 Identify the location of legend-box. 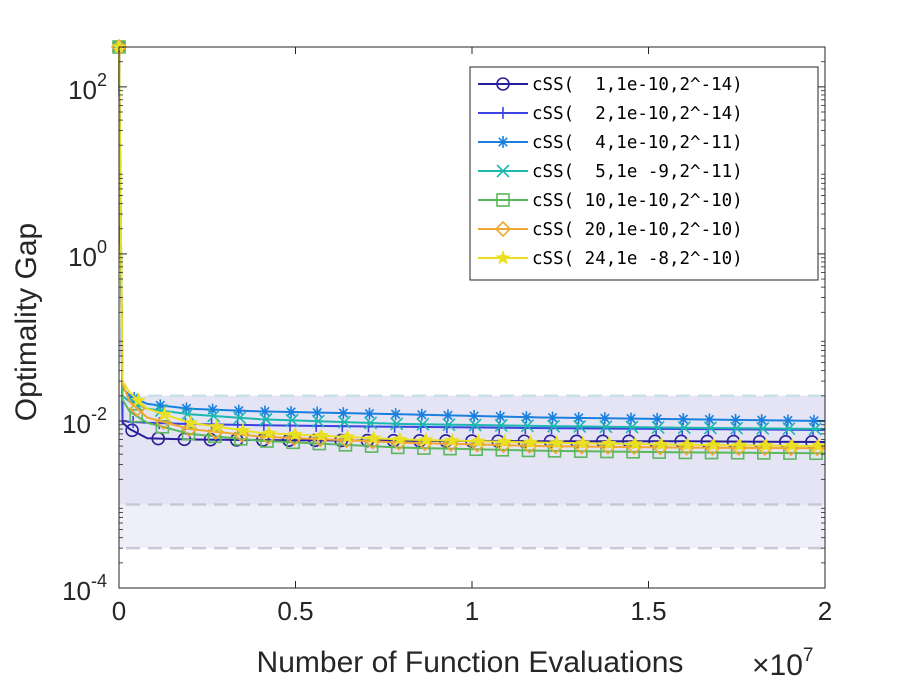
(644, 173).